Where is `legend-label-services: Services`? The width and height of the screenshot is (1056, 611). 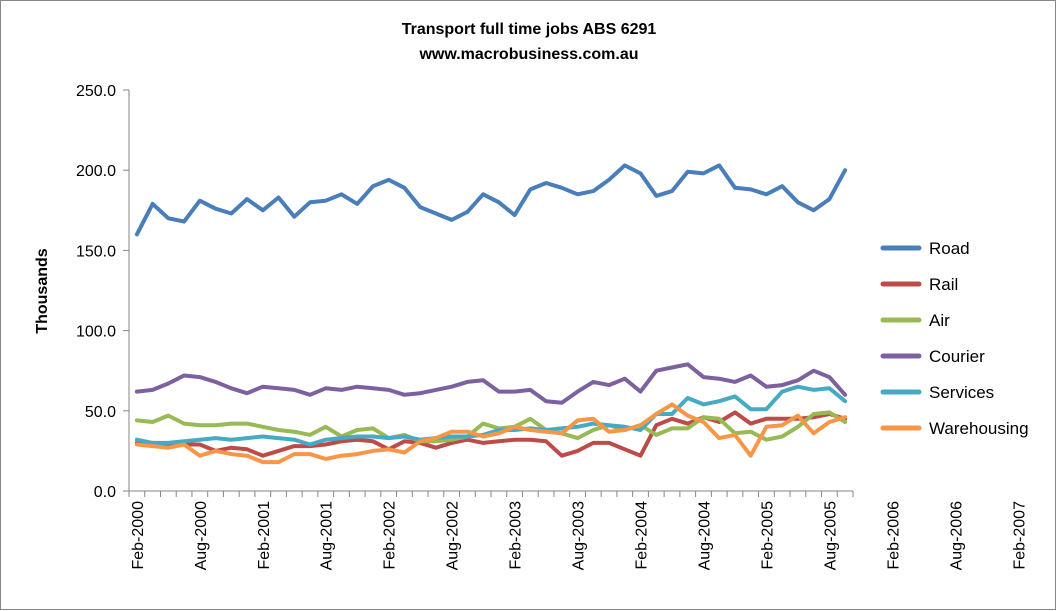 legend-label-services: Services is located at coordinates (961, 392).